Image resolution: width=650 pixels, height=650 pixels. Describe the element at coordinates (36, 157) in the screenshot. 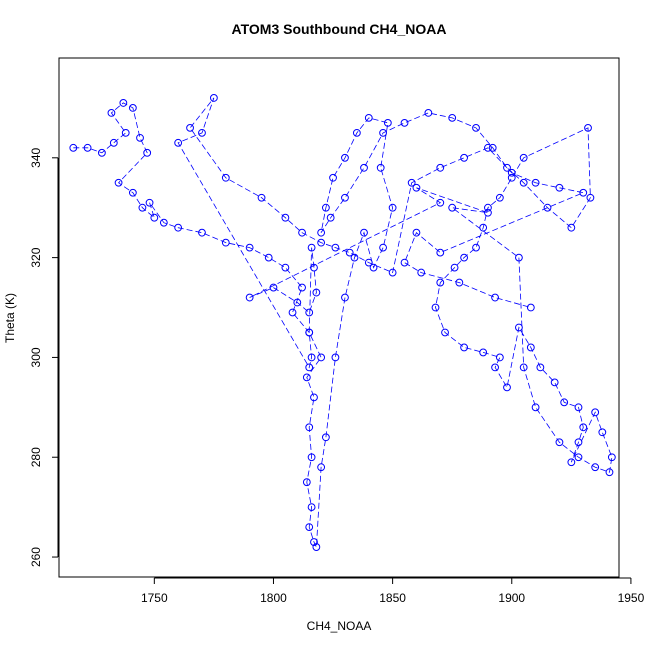

I see `y-tick-label: 340` at that location.